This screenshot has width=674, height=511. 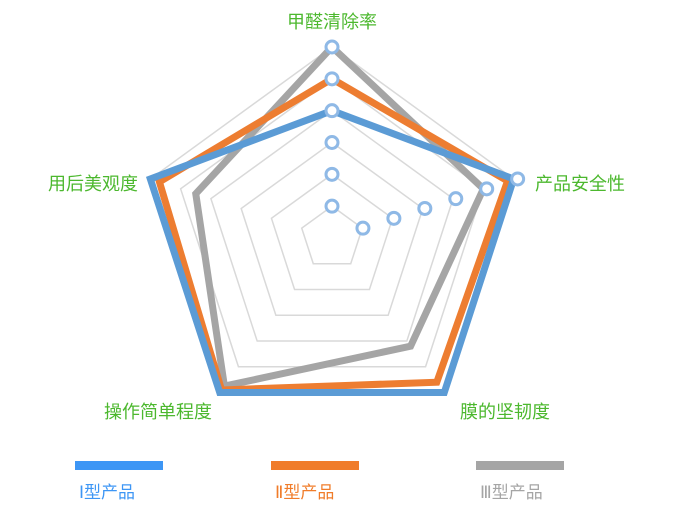 What do you see at coordinates (580, 184) in the screenshot?
I see `axis-label: 产品安全性` at bounding box center [580, 184].